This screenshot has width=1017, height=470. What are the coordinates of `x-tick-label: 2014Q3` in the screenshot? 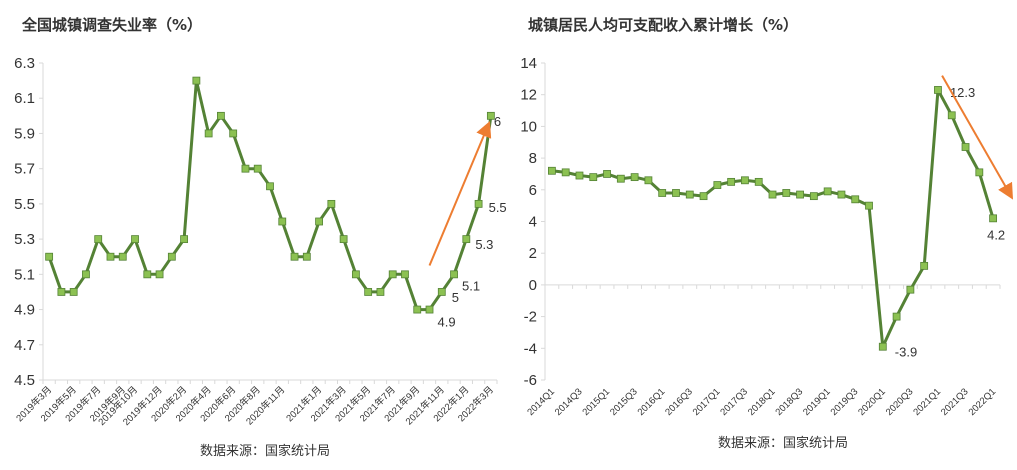 It's located at (569, 402).